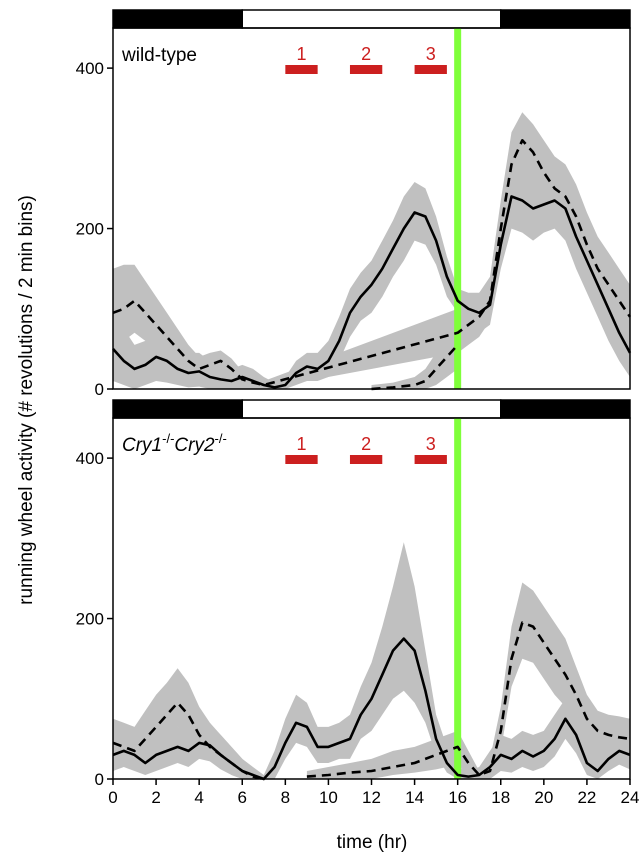  I want to click on genotype-part: Cry2, so click(194, 445).